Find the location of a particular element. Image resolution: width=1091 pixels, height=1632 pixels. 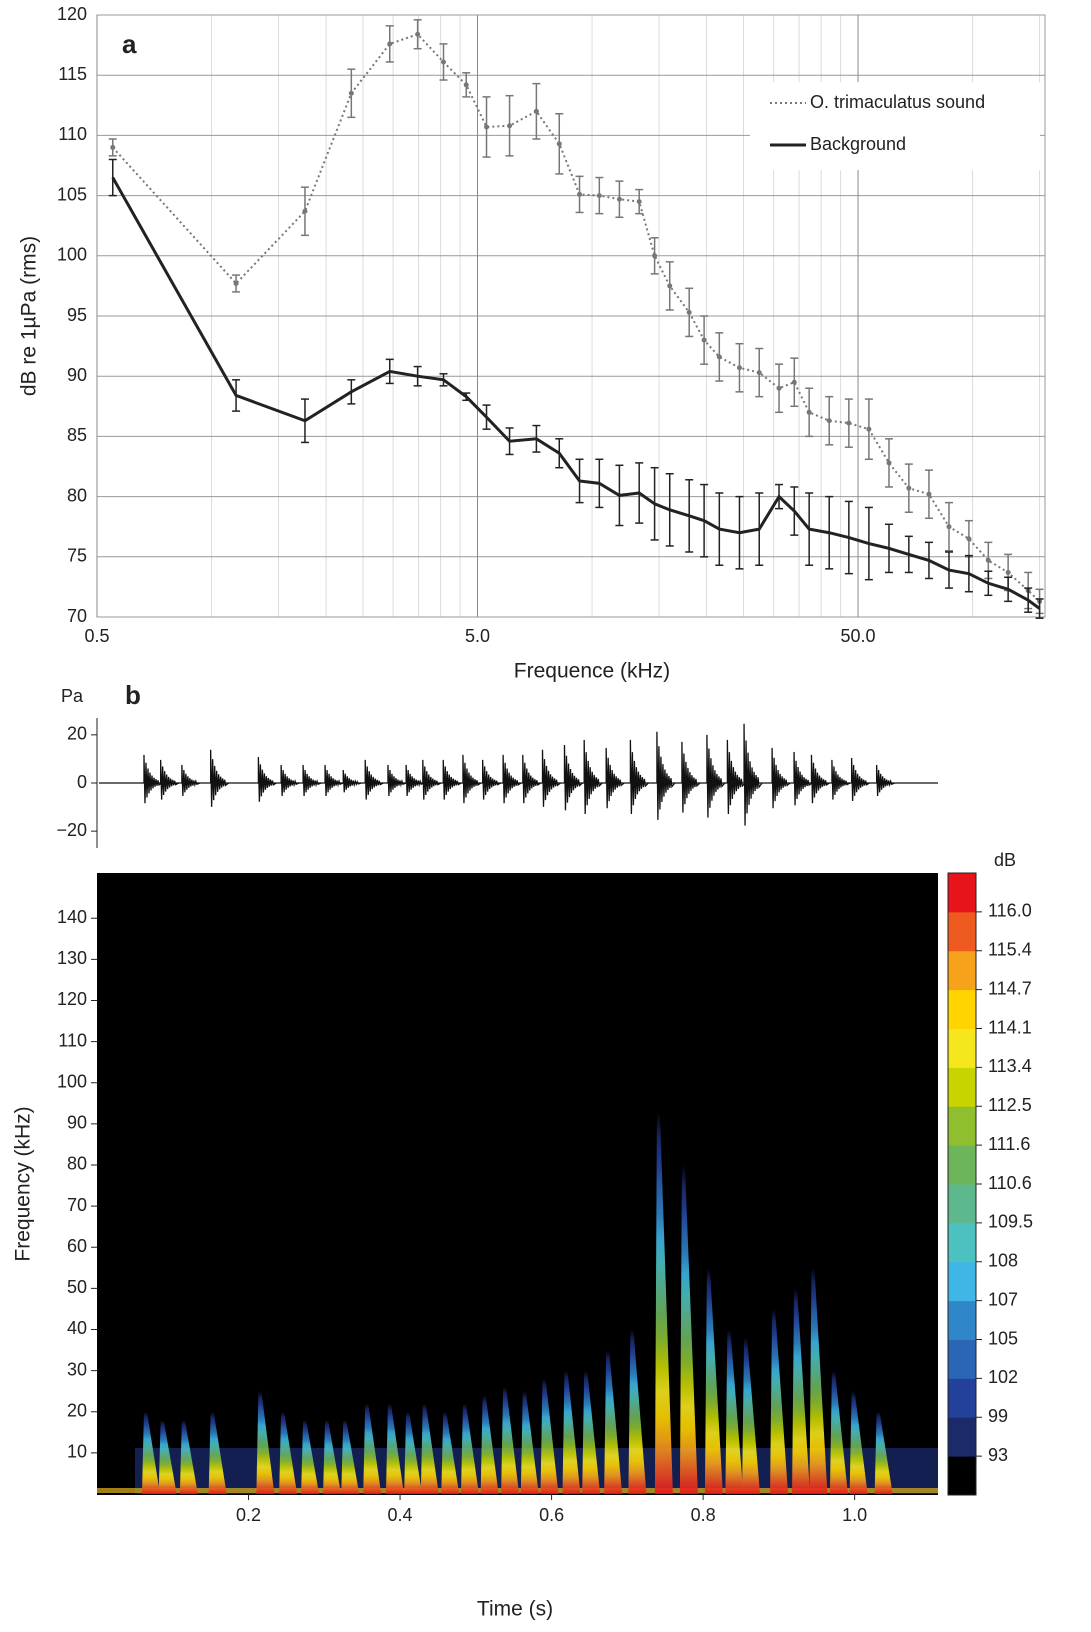

y-tick-label: 105 is located at coordinates (72, 194).